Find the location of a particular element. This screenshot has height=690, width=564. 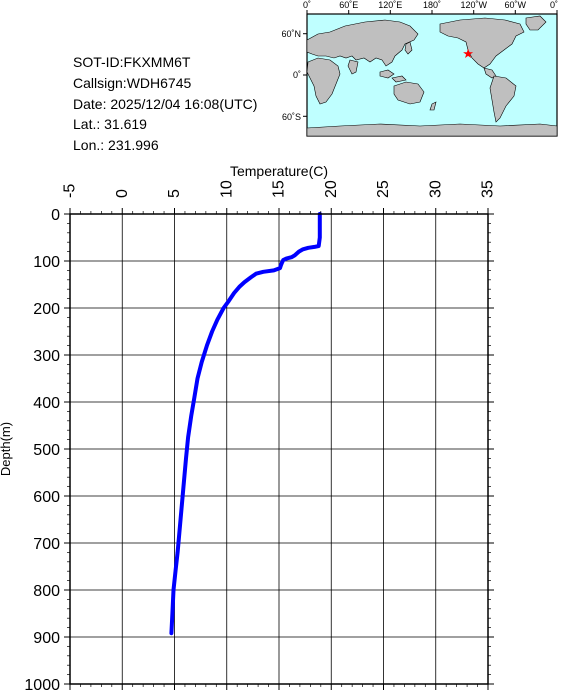

y-tick-label: 1000 is located at coordinates (42, 683).